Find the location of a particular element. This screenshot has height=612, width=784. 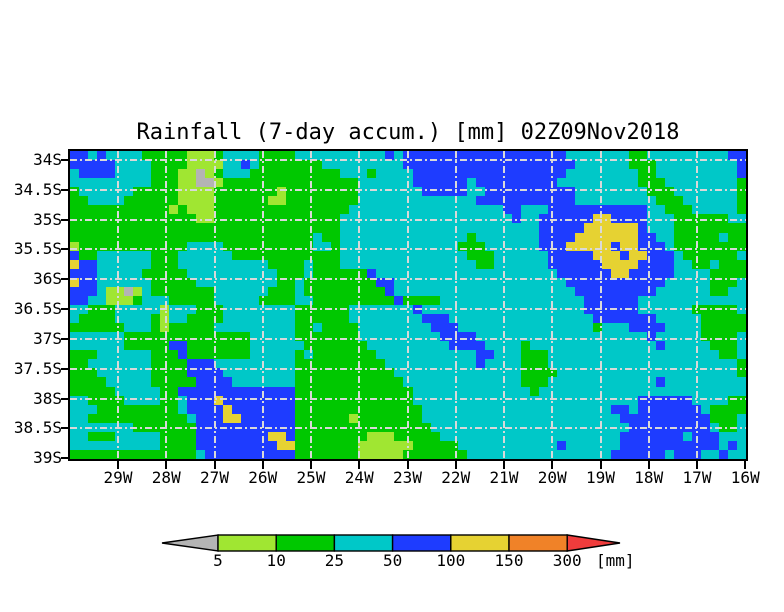

y-tick-label: 35S is located at coordinates (47, 219).